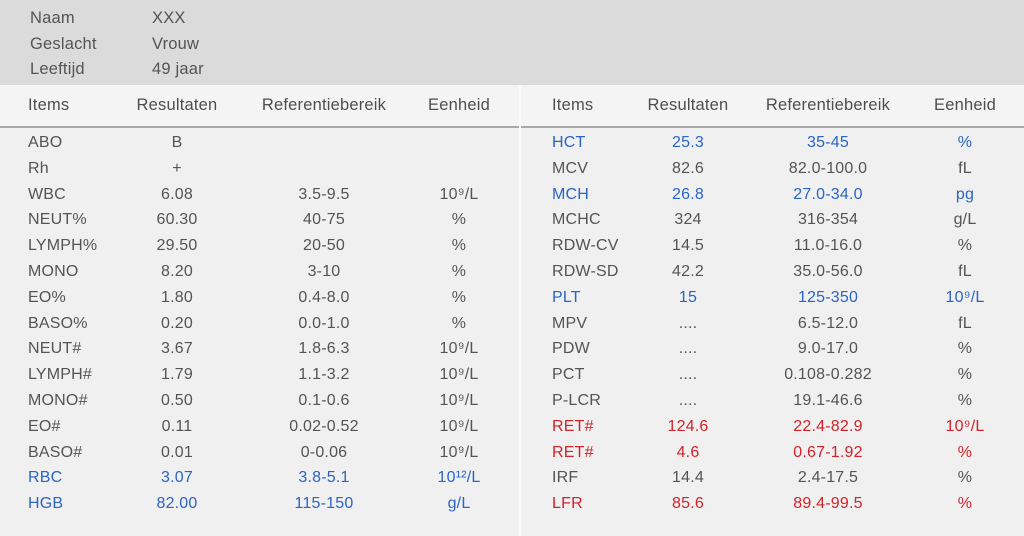 The height and width of the screenshot is (536, 1024). I want to click on table-row: LYMPH% 29.50 20-50 %, so click(260, 246).